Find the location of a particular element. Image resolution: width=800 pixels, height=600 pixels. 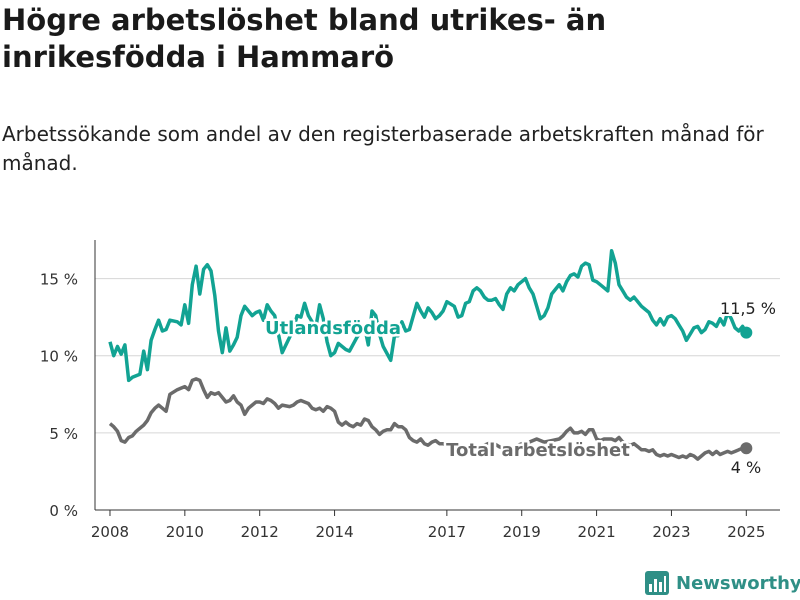

x-tick-label: 2021 is located at coordinates (596, 532).